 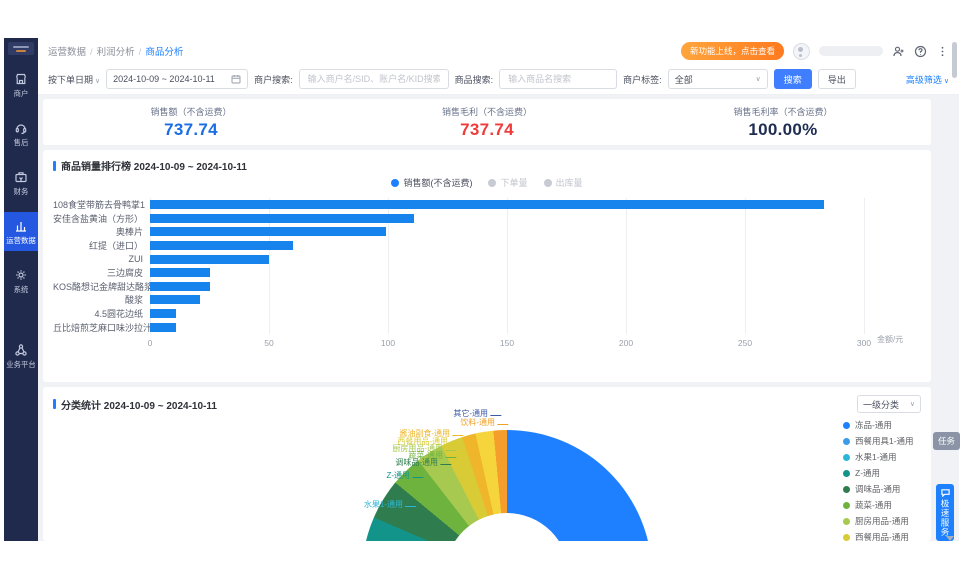 I want to click on advanced-filter-link: 高级筛选 ∨, so click(x=927, y=79).